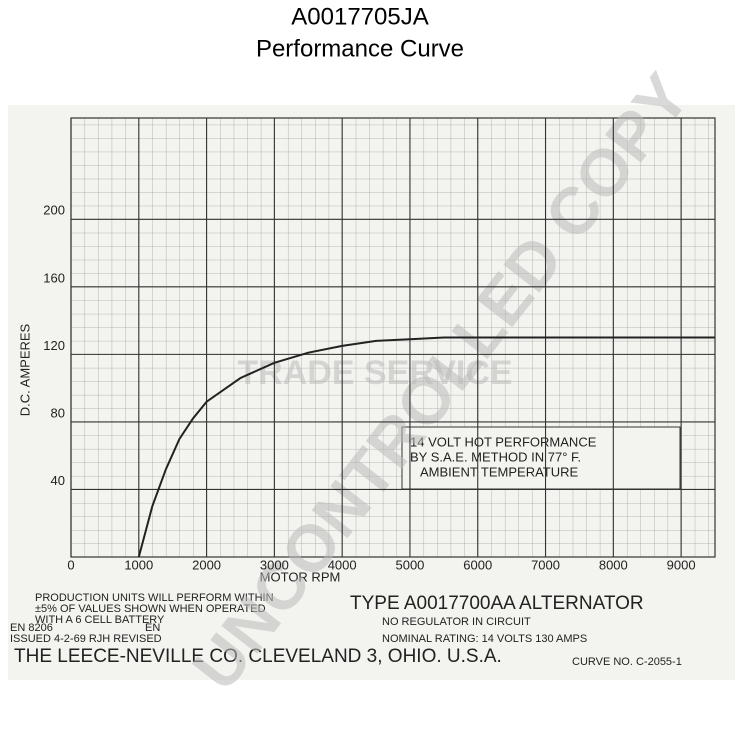  I want to click on annotation: NO REGULATOR IN CIRCUIT, so click(456, 622).